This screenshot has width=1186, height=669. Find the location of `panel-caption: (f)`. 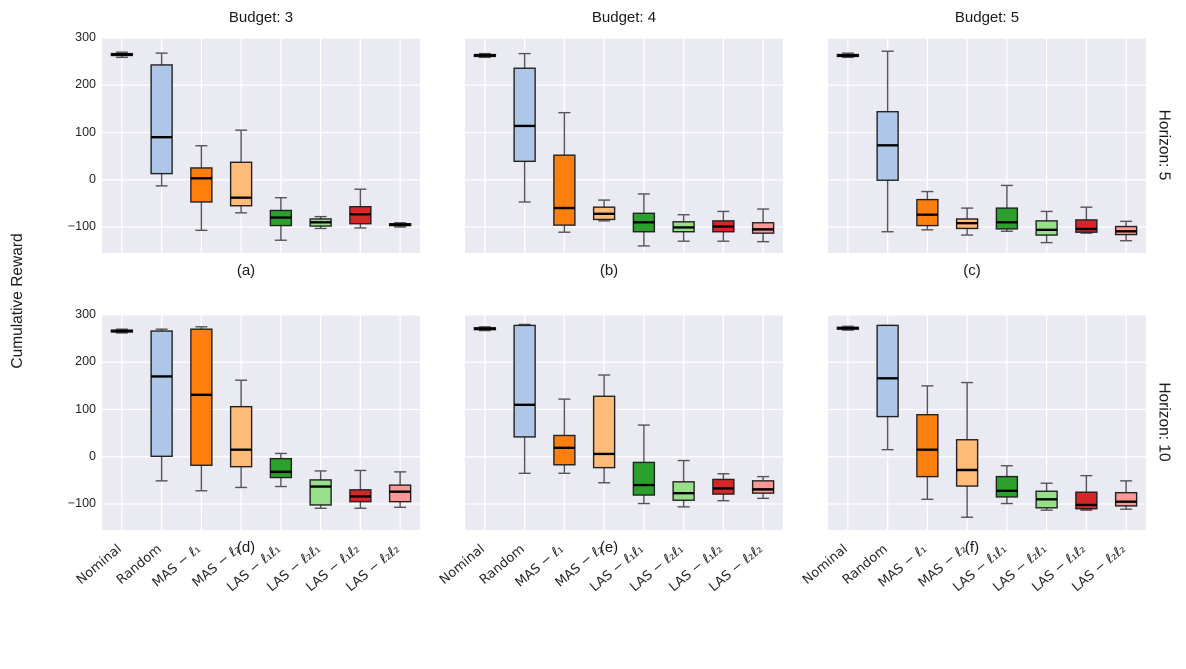

panel-caption: (f) is located at coordinates (972, 547).